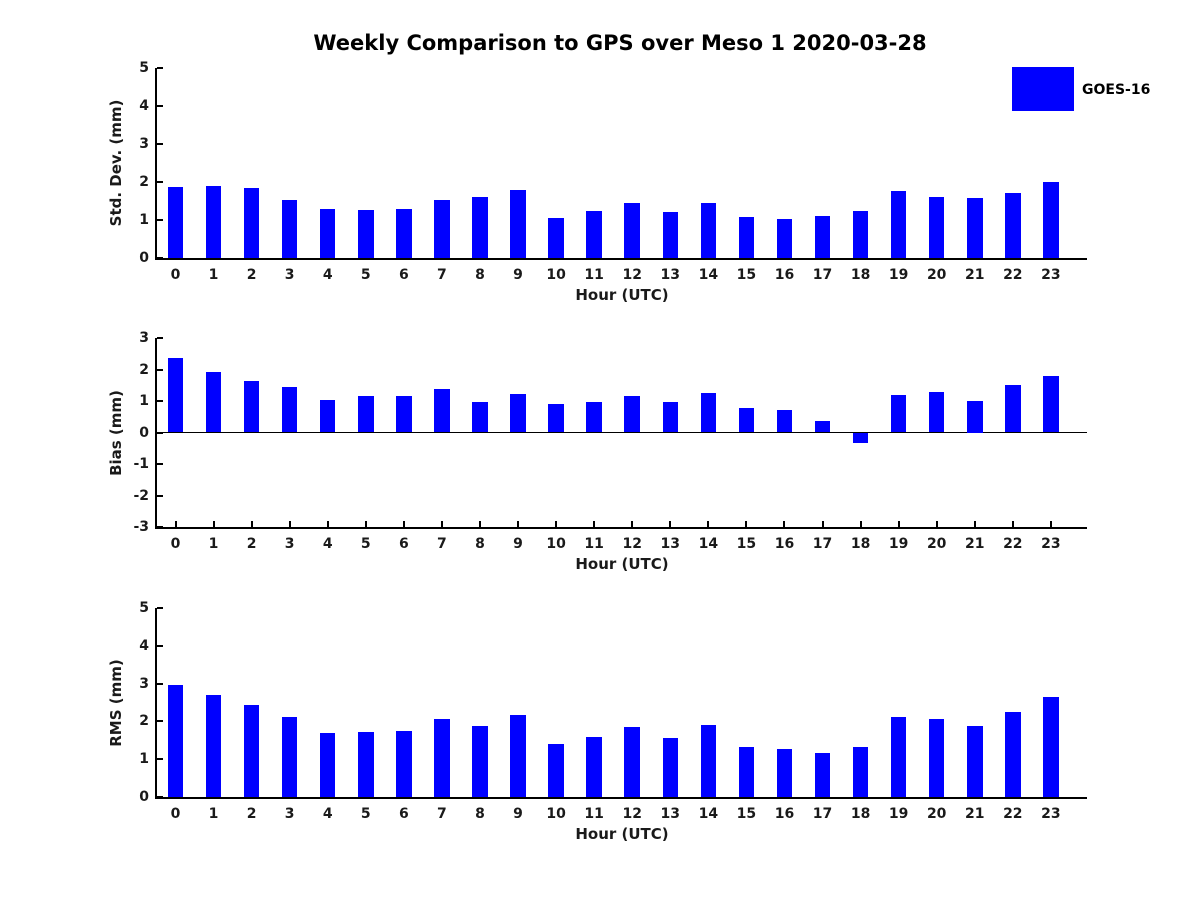 This screenshot has width=1200, height=900. What do you see at coordinates (289, 275) in the screenshot?
I see `x-tick-label: 3` at bounding box center [289, 275].